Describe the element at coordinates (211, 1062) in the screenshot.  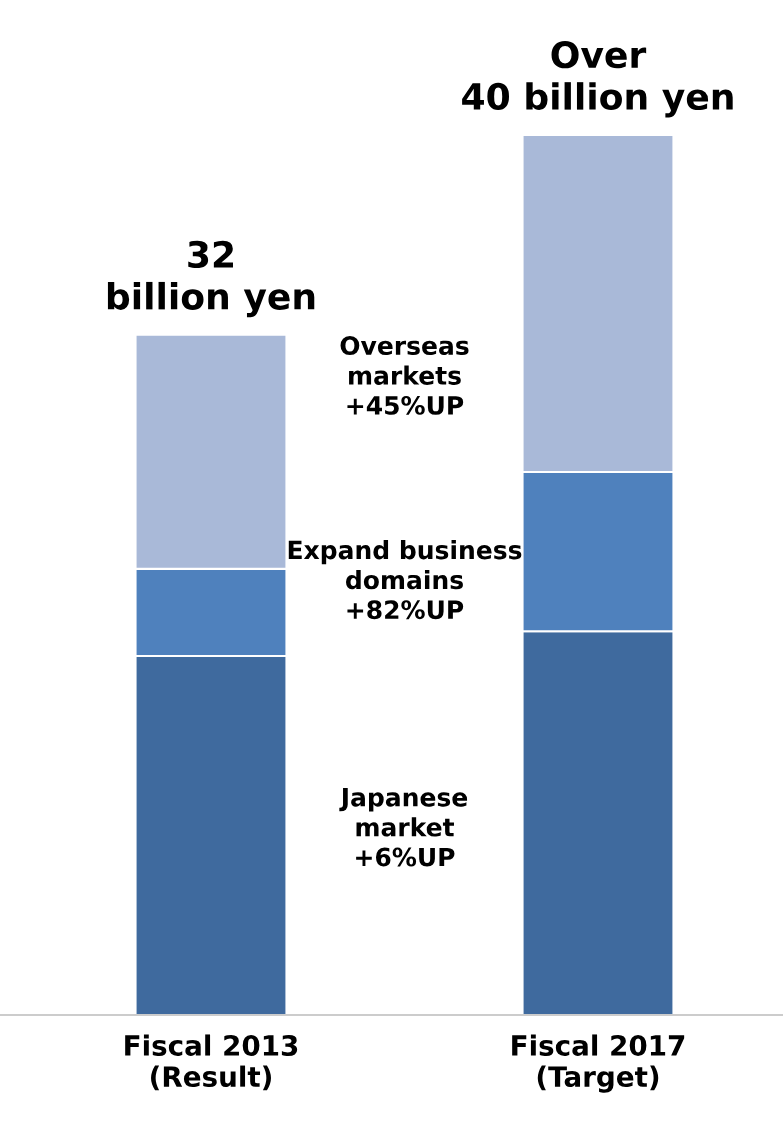
I see `x-tick-label: Fiscal 2013 (Result)` at that location.